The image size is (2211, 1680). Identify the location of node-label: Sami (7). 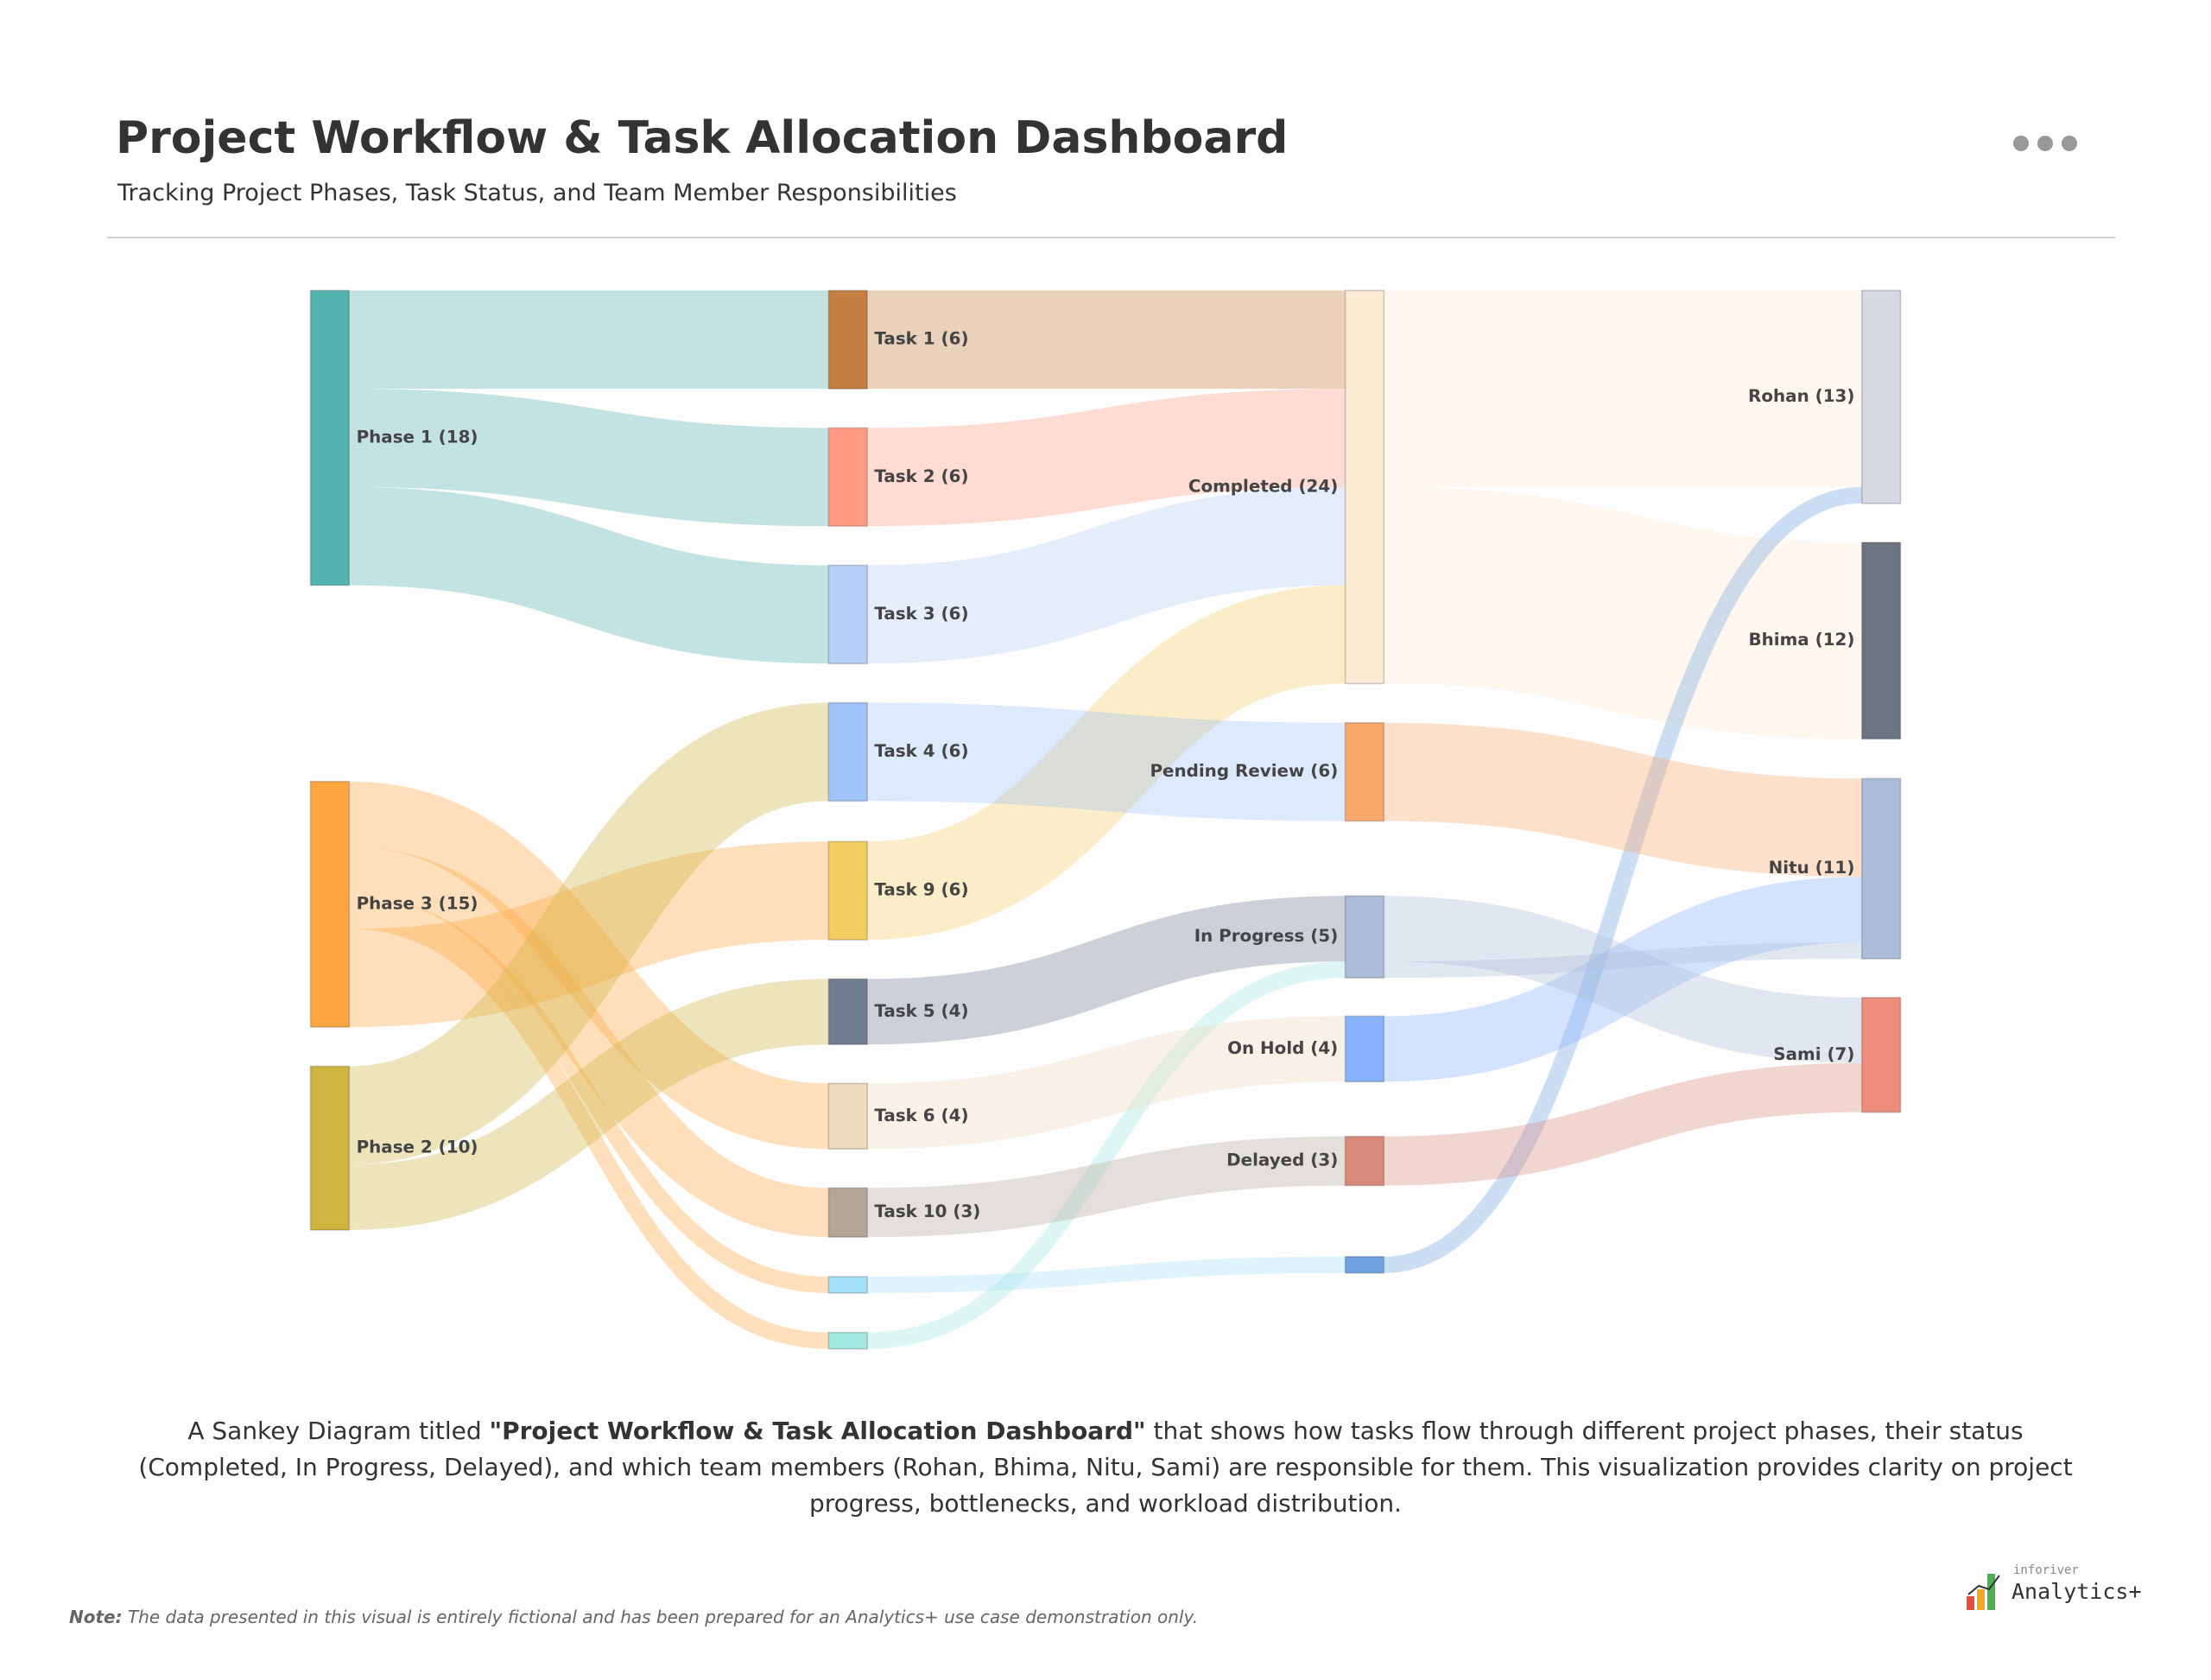
(1813, 1054).